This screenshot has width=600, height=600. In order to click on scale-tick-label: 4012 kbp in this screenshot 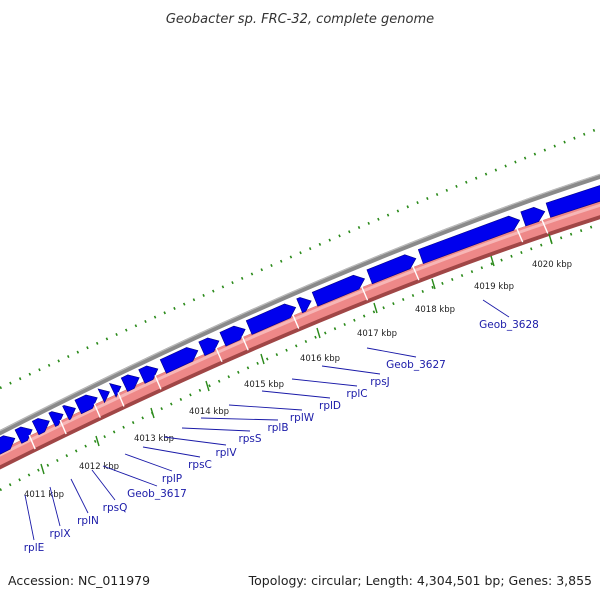, I will do `click(99, 467)`.